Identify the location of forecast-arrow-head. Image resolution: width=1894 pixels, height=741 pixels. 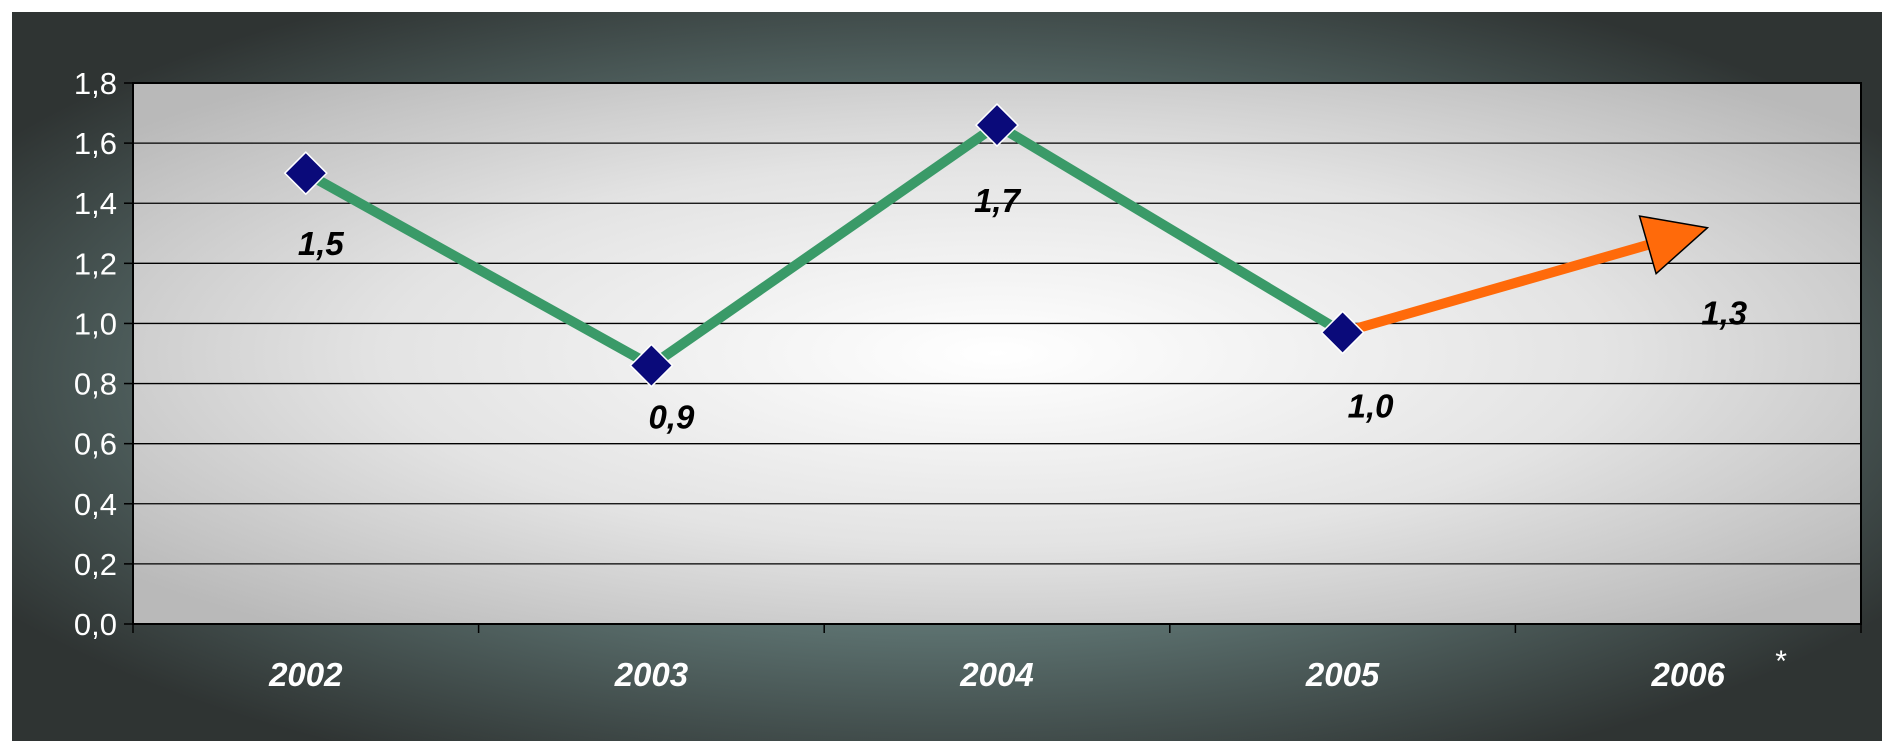
(1674, 245).